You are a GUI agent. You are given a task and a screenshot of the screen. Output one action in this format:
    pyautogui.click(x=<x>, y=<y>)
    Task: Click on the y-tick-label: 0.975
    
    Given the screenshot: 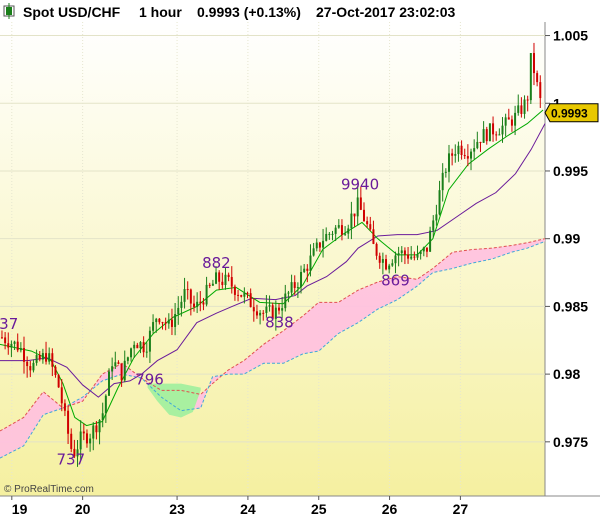 What is the action you would take?
    pyautogui.click(x=570, y=442)
    